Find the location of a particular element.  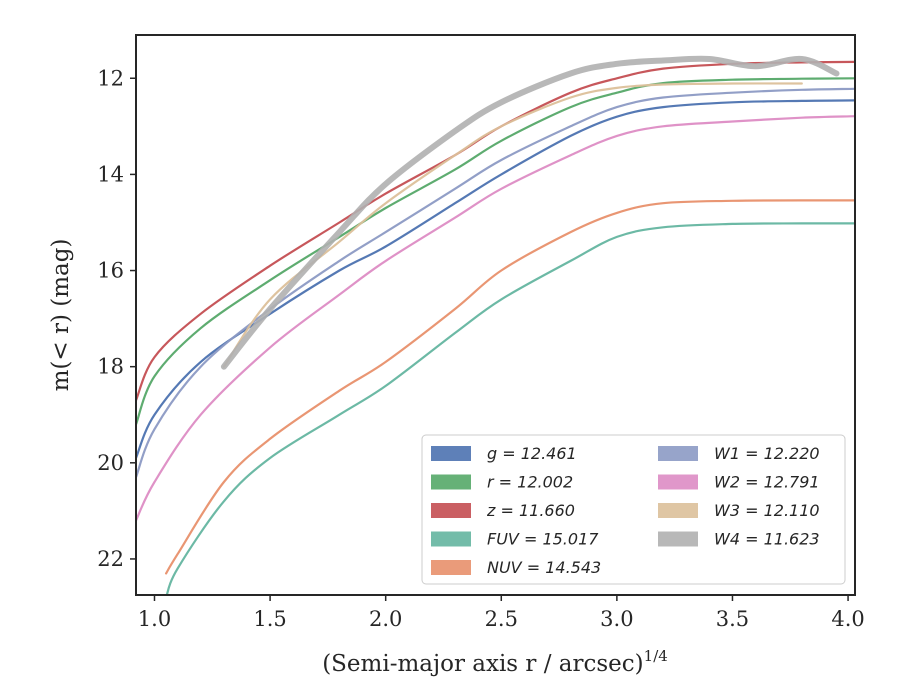

legend-label-w3: W3 = 12.110 is located at coordinates (767, 510).